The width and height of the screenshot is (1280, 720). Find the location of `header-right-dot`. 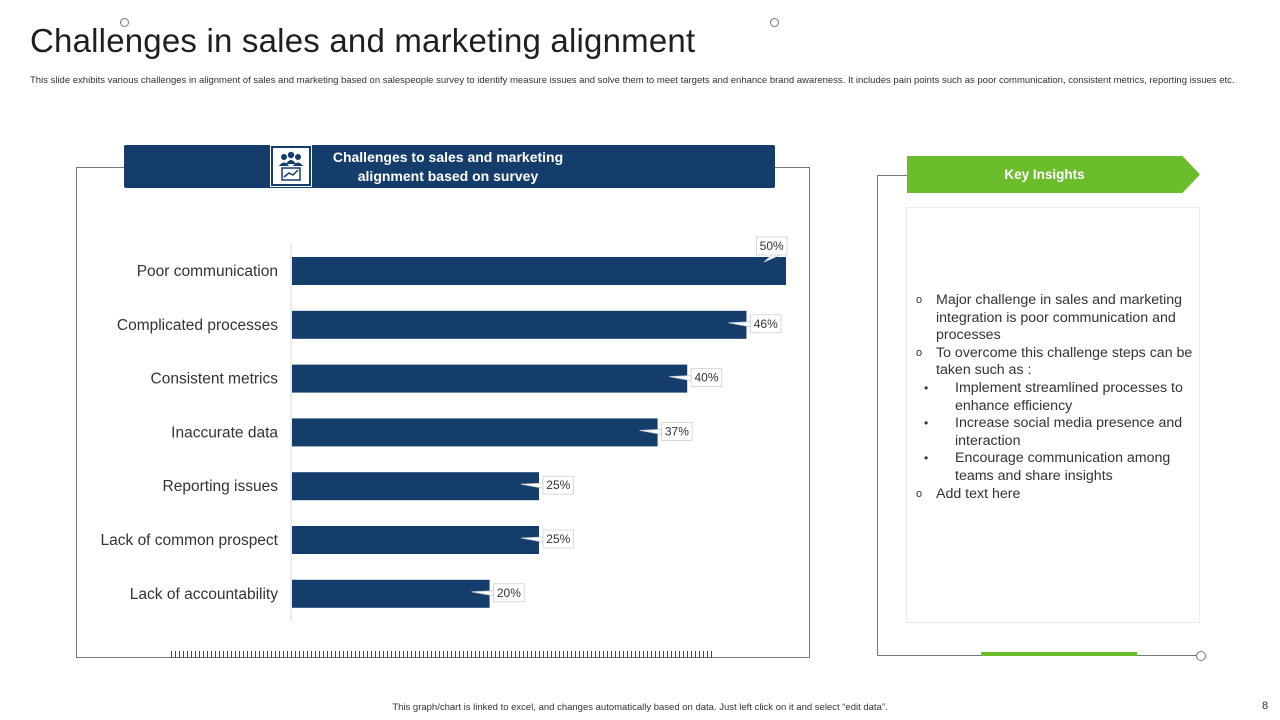

header-right-dot is located at coordinates (774, 22).